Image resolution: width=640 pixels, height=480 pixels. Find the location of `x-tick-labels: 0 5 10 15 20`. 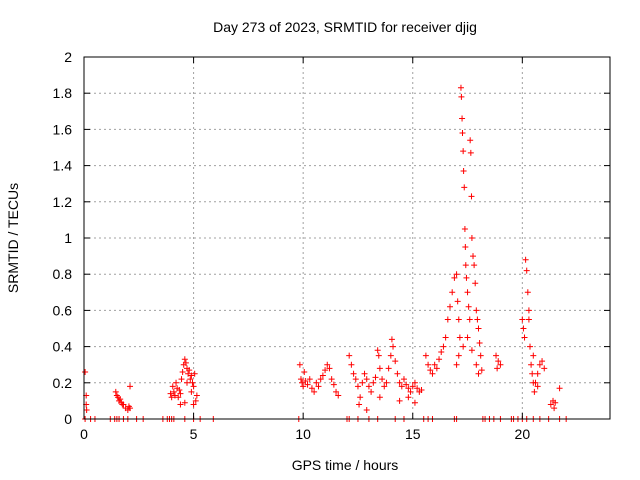

x-tick-labels: 0 5 10 15 20 is located at coordinates (305, 434).